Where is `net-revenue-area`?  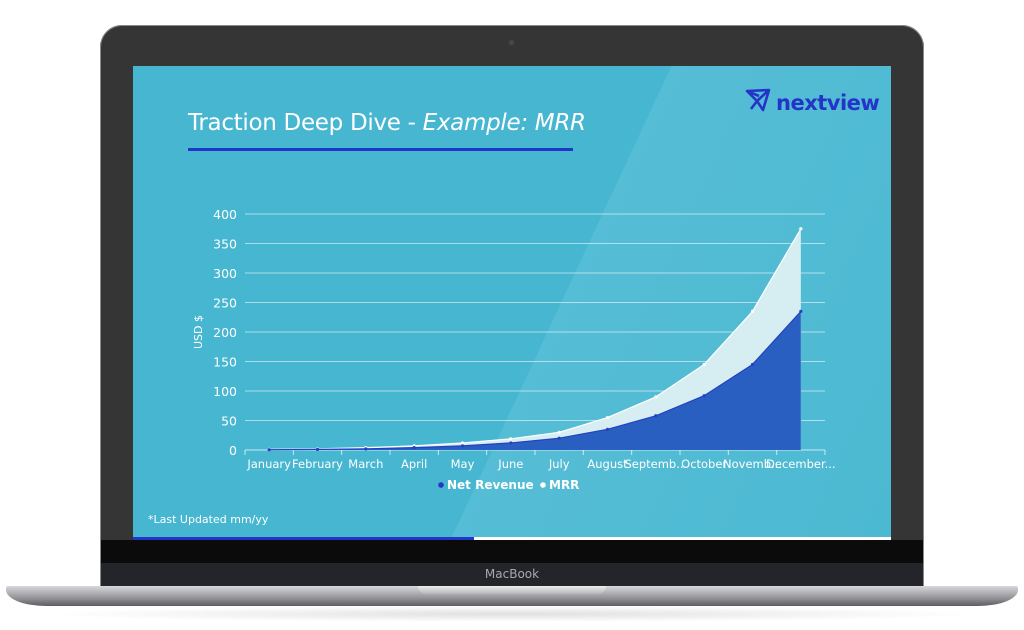
net-revenue-area is located at coordinates (535, 380).